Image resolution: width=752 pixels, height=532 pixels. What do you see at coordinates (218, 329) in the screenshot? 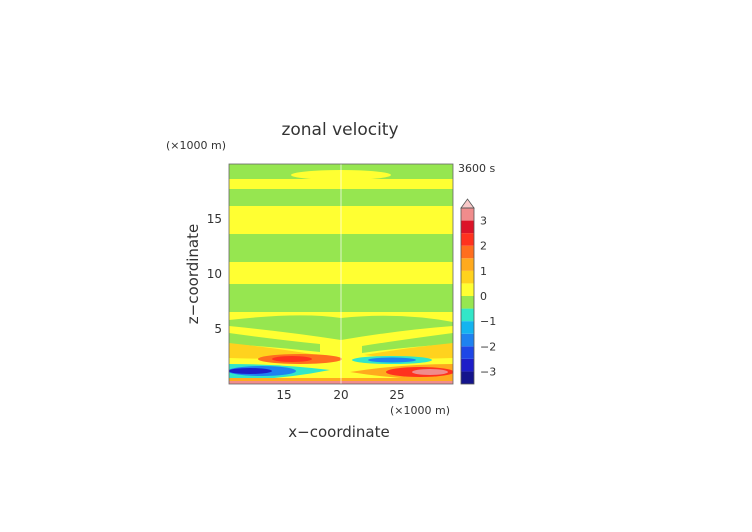
I see `y-tick-label: 5` at bounding box center [218, 329].